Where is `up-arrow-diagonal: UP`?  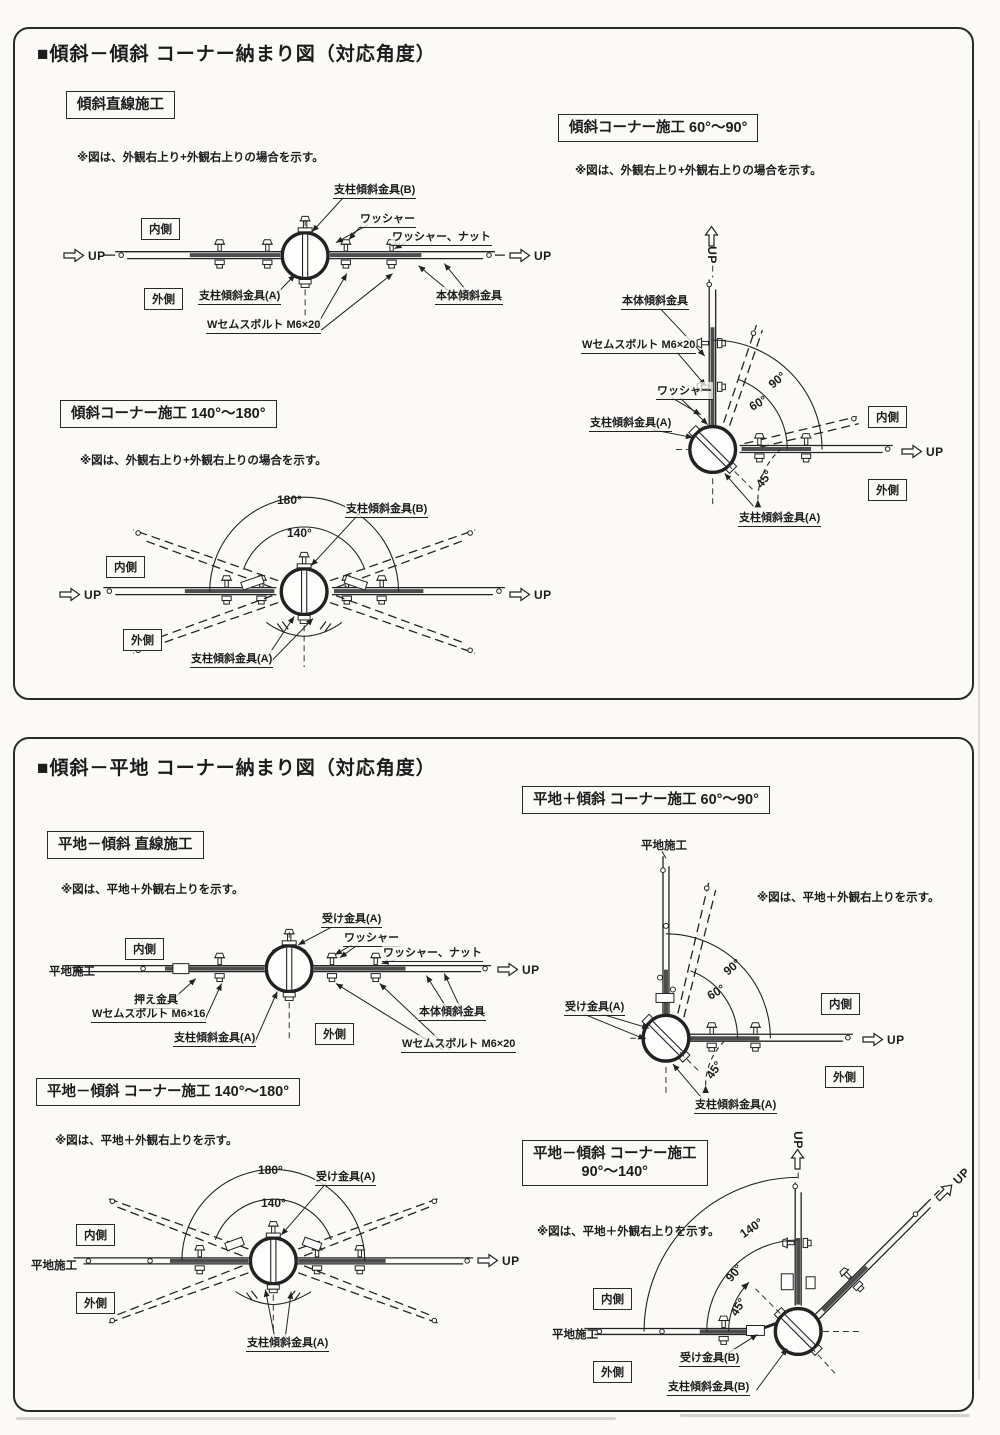 up-arrow-diagonal: UP is located at coordinates (952, 1184).